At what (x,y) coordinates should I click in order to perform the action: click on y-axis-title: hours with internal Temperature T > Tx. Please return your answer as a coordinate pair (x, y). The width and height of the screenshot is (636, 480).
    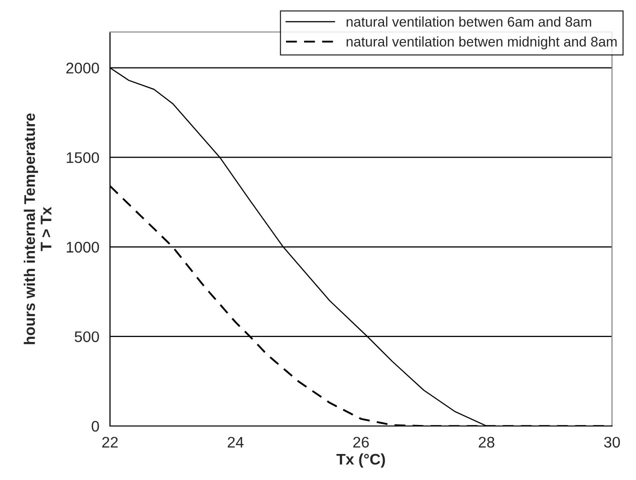
    Looking at the image, I should click on (38, 228).